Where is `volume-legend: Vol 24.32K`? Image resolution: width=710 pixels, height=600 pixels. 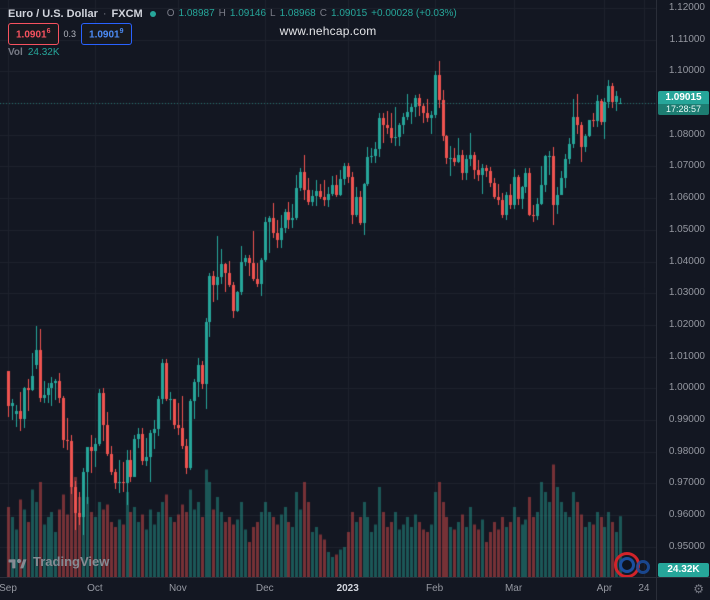
volume-legend: Vol 24.32K is located at coordinates (232, 52).